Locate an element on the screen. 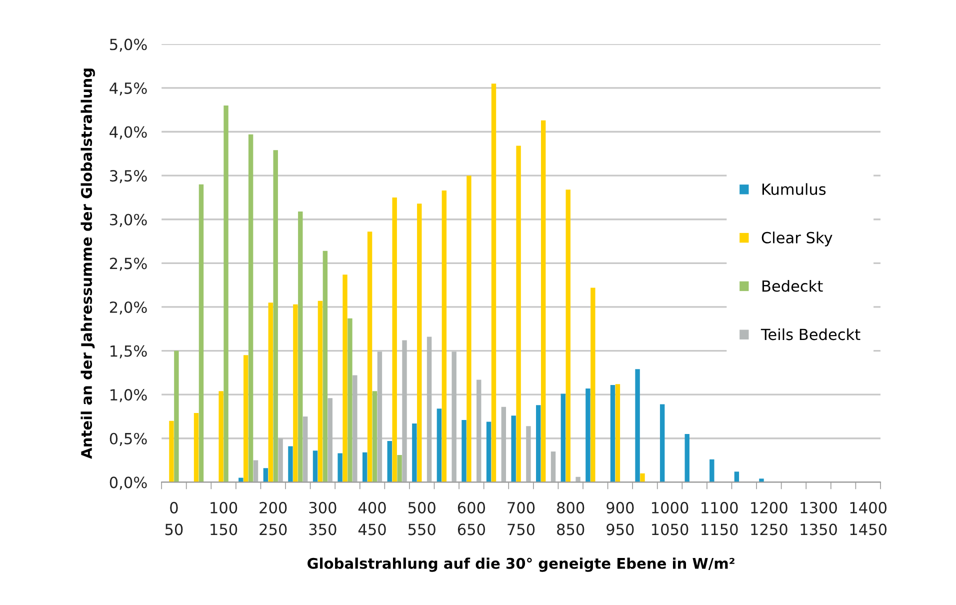 The height and width of the screenshot is (605, 956). x-tick-label: 300 350 is located at coordinates (322, 519).